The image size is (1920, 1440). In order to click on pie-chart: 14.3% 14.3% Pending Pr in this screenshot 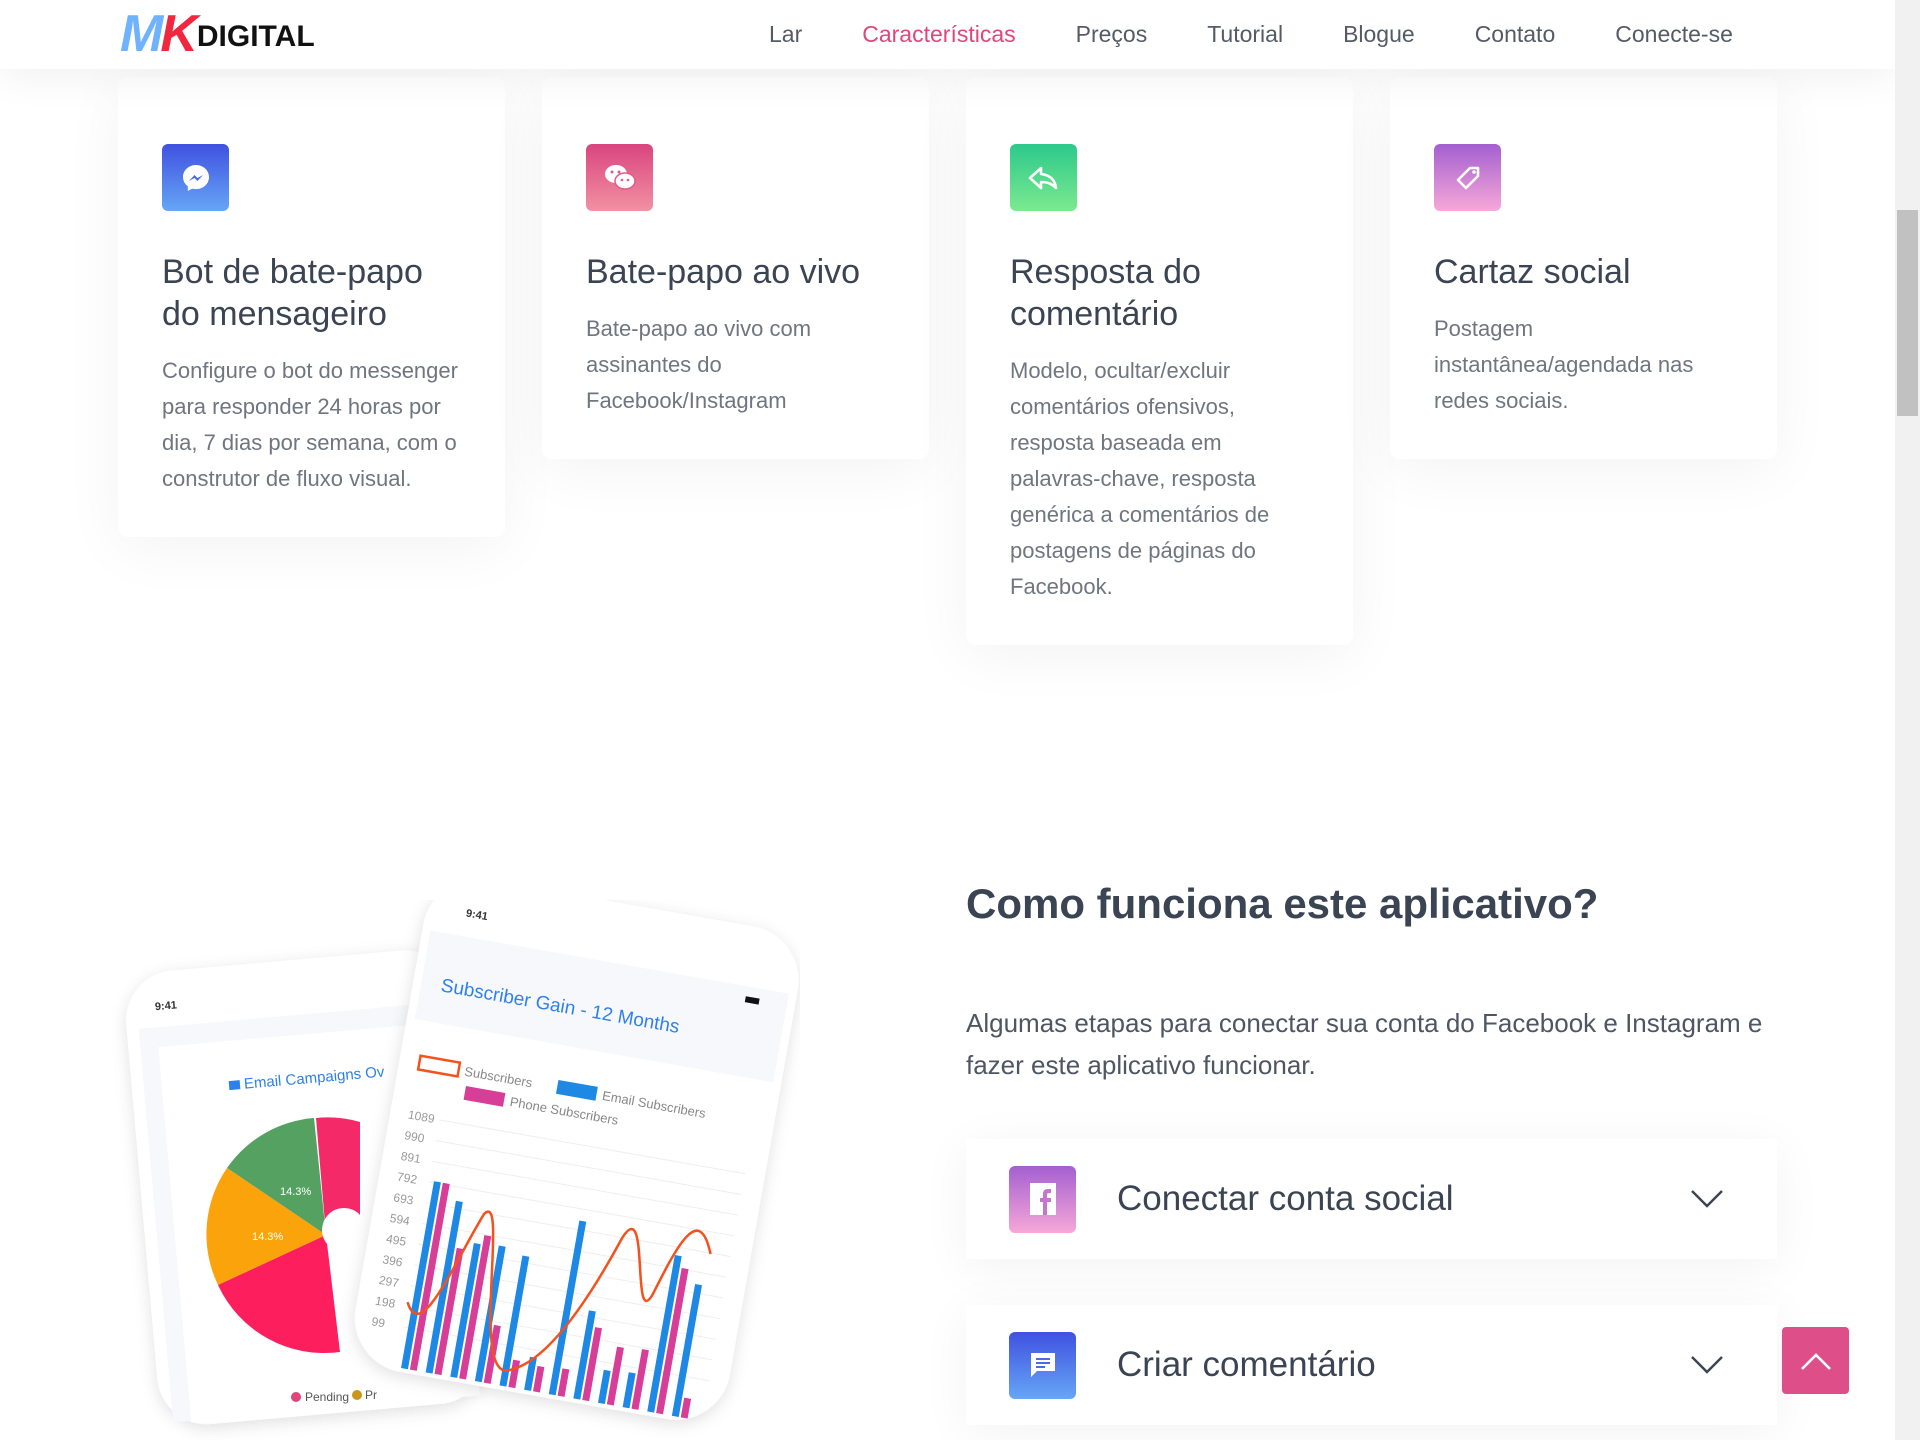, I will do `click(291, 1260)`.